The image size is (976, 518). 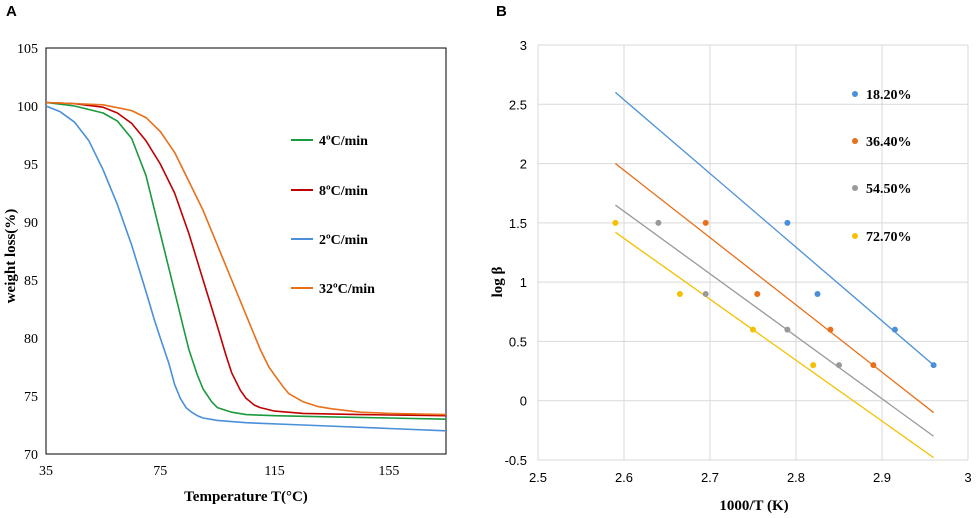 What do you see at coordinates (889, 142) in the screenshot?
I see `legend-entry: 36.40%` at bounding box center [889, 142].